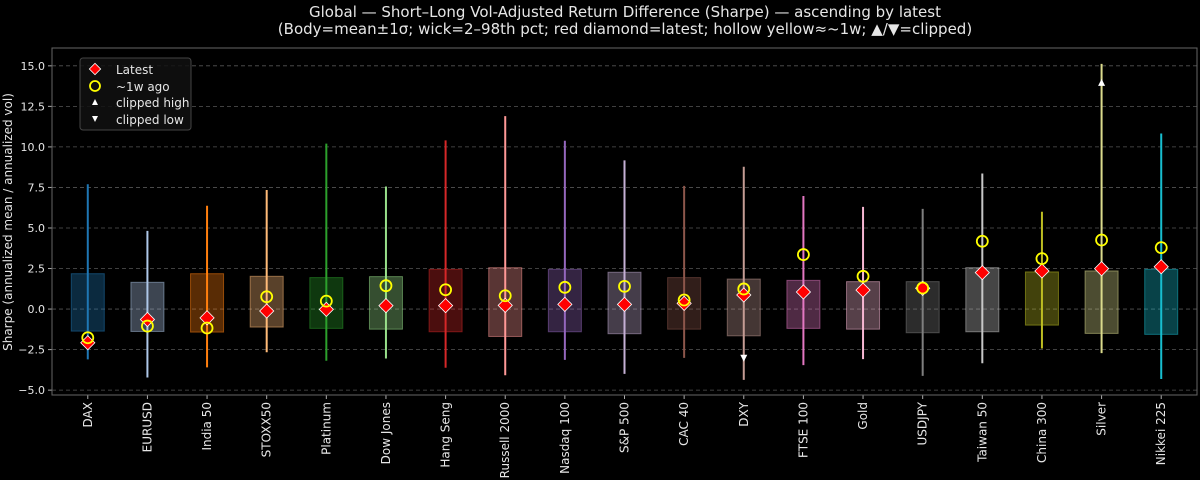  Describe the element at coordinates (37, 187) in the screenshot. I see `y-tick-label: 7.5` at that location.